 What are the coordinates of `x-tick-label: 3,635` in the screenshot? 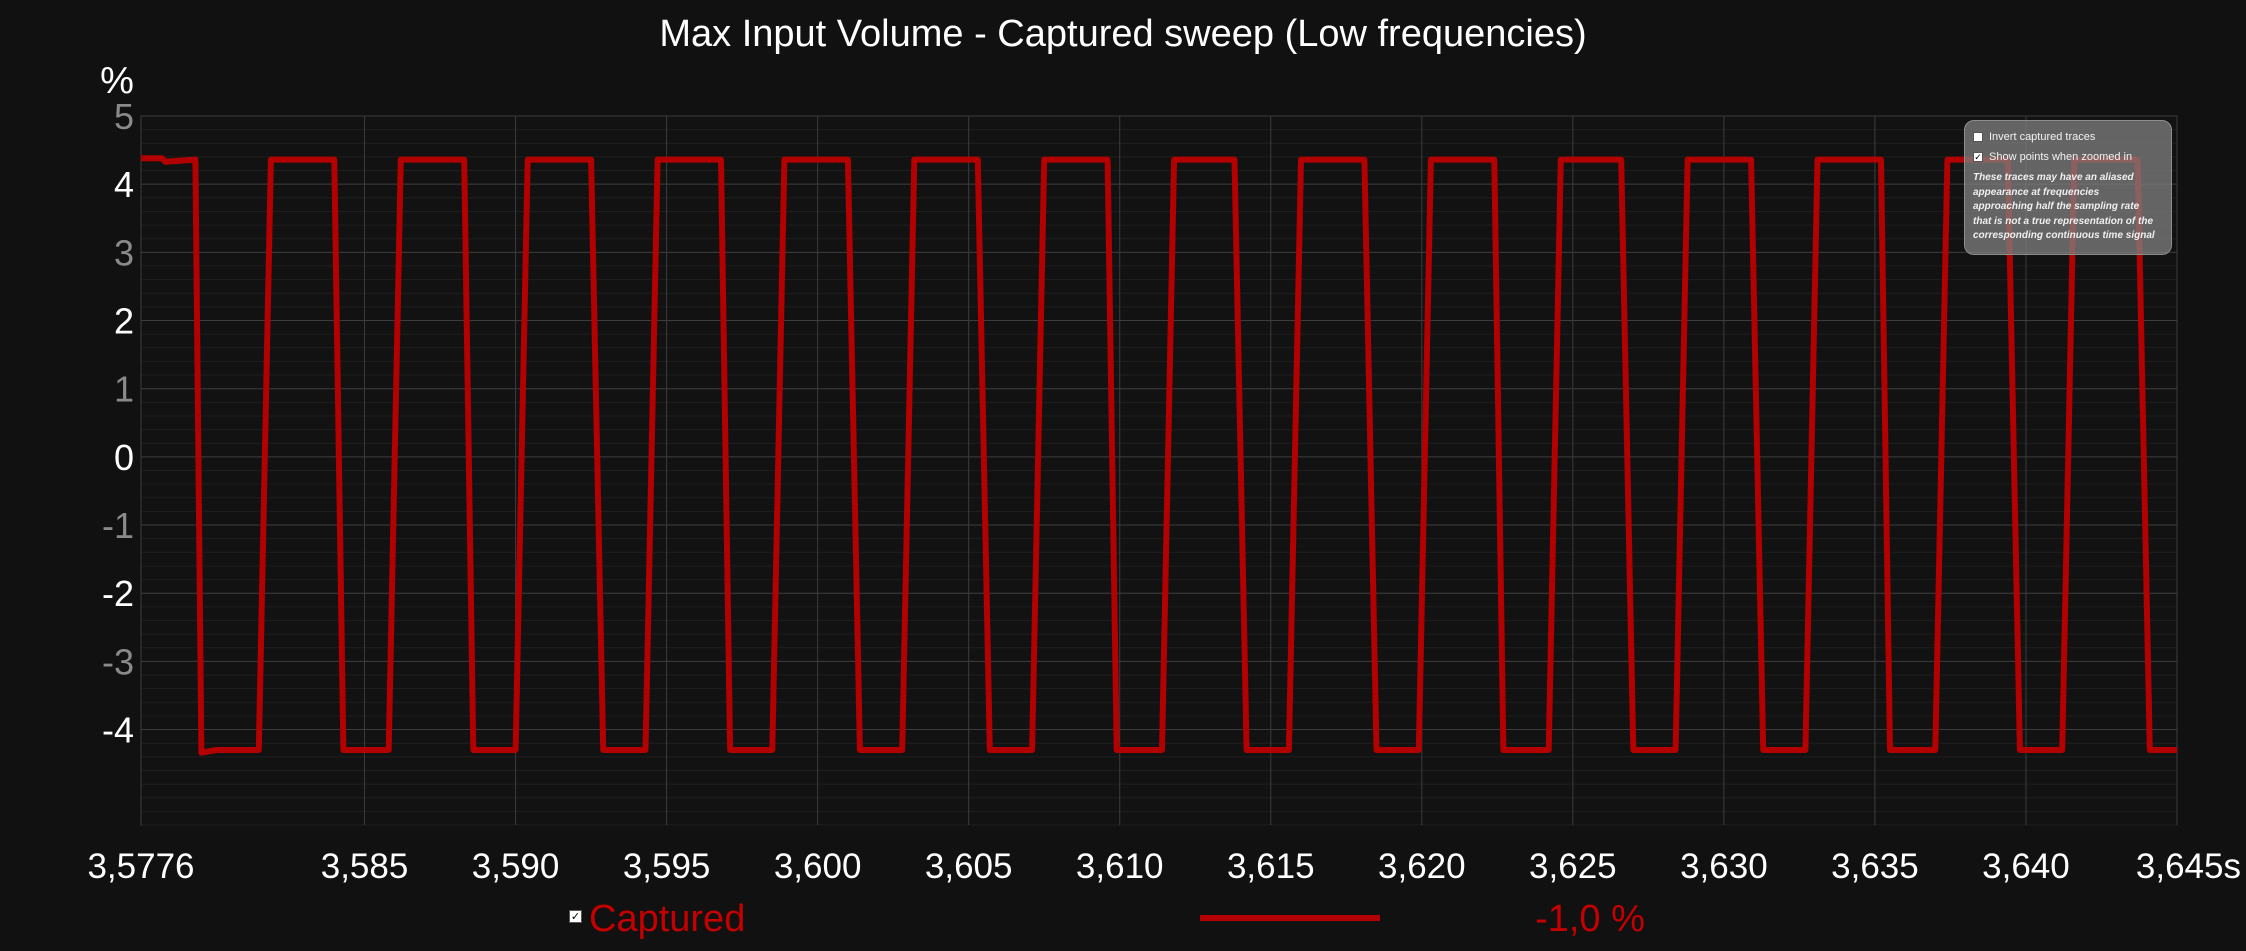 It's located at (1875, 866).